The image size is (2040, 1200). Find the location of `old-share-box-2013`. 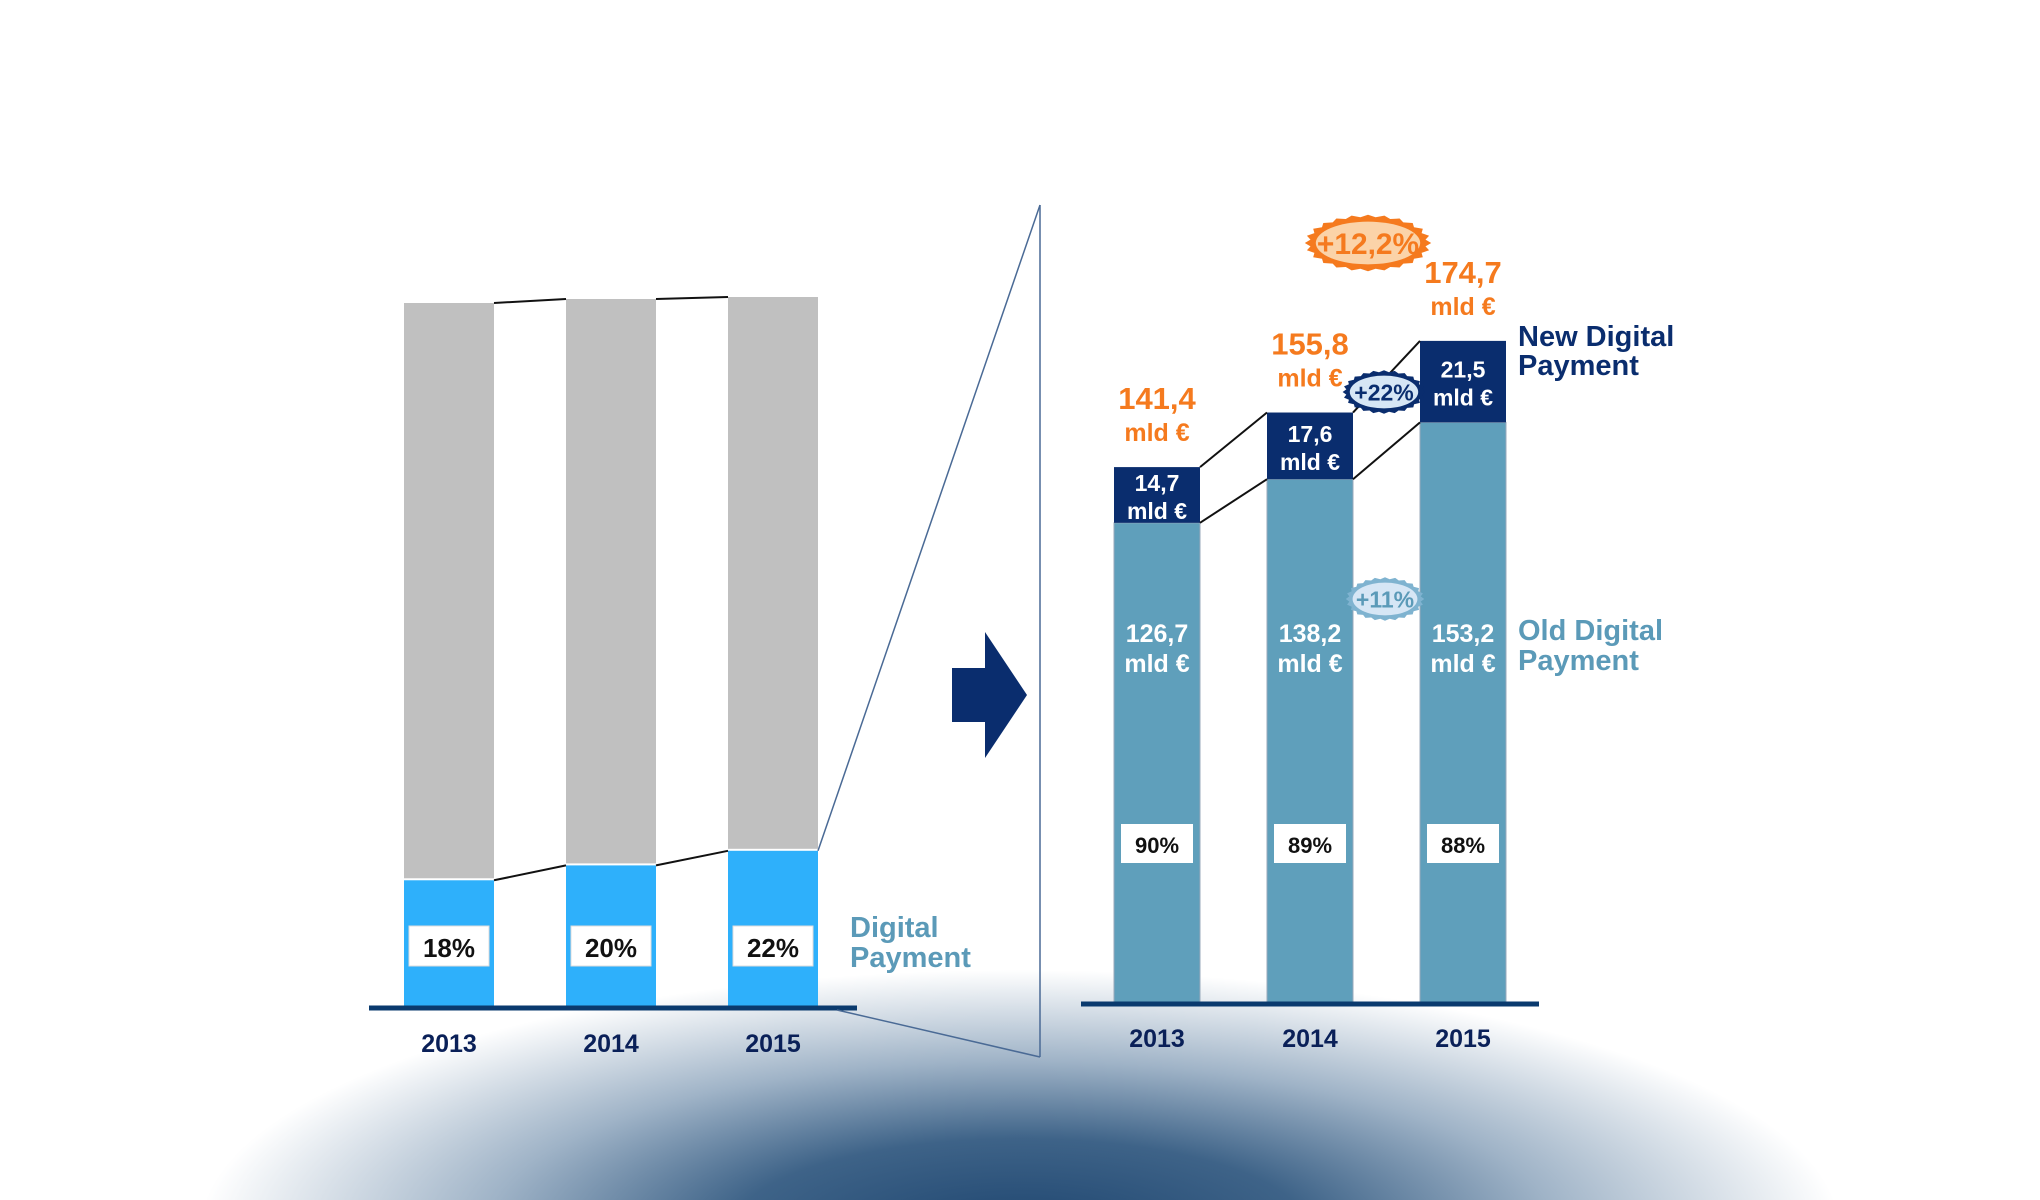

old-share-box-2013 is located at coordinates (1157, 843).